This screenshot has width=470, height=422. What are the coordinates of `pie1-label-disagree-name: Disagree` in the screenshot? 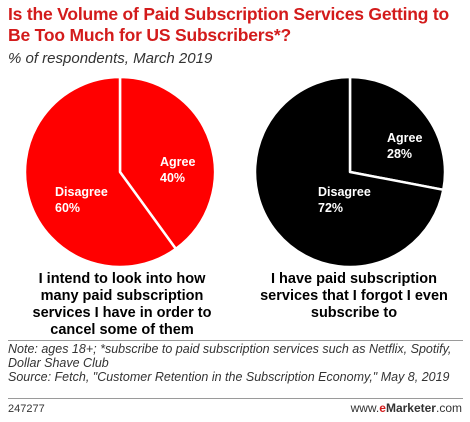 It's located at (81, 192).